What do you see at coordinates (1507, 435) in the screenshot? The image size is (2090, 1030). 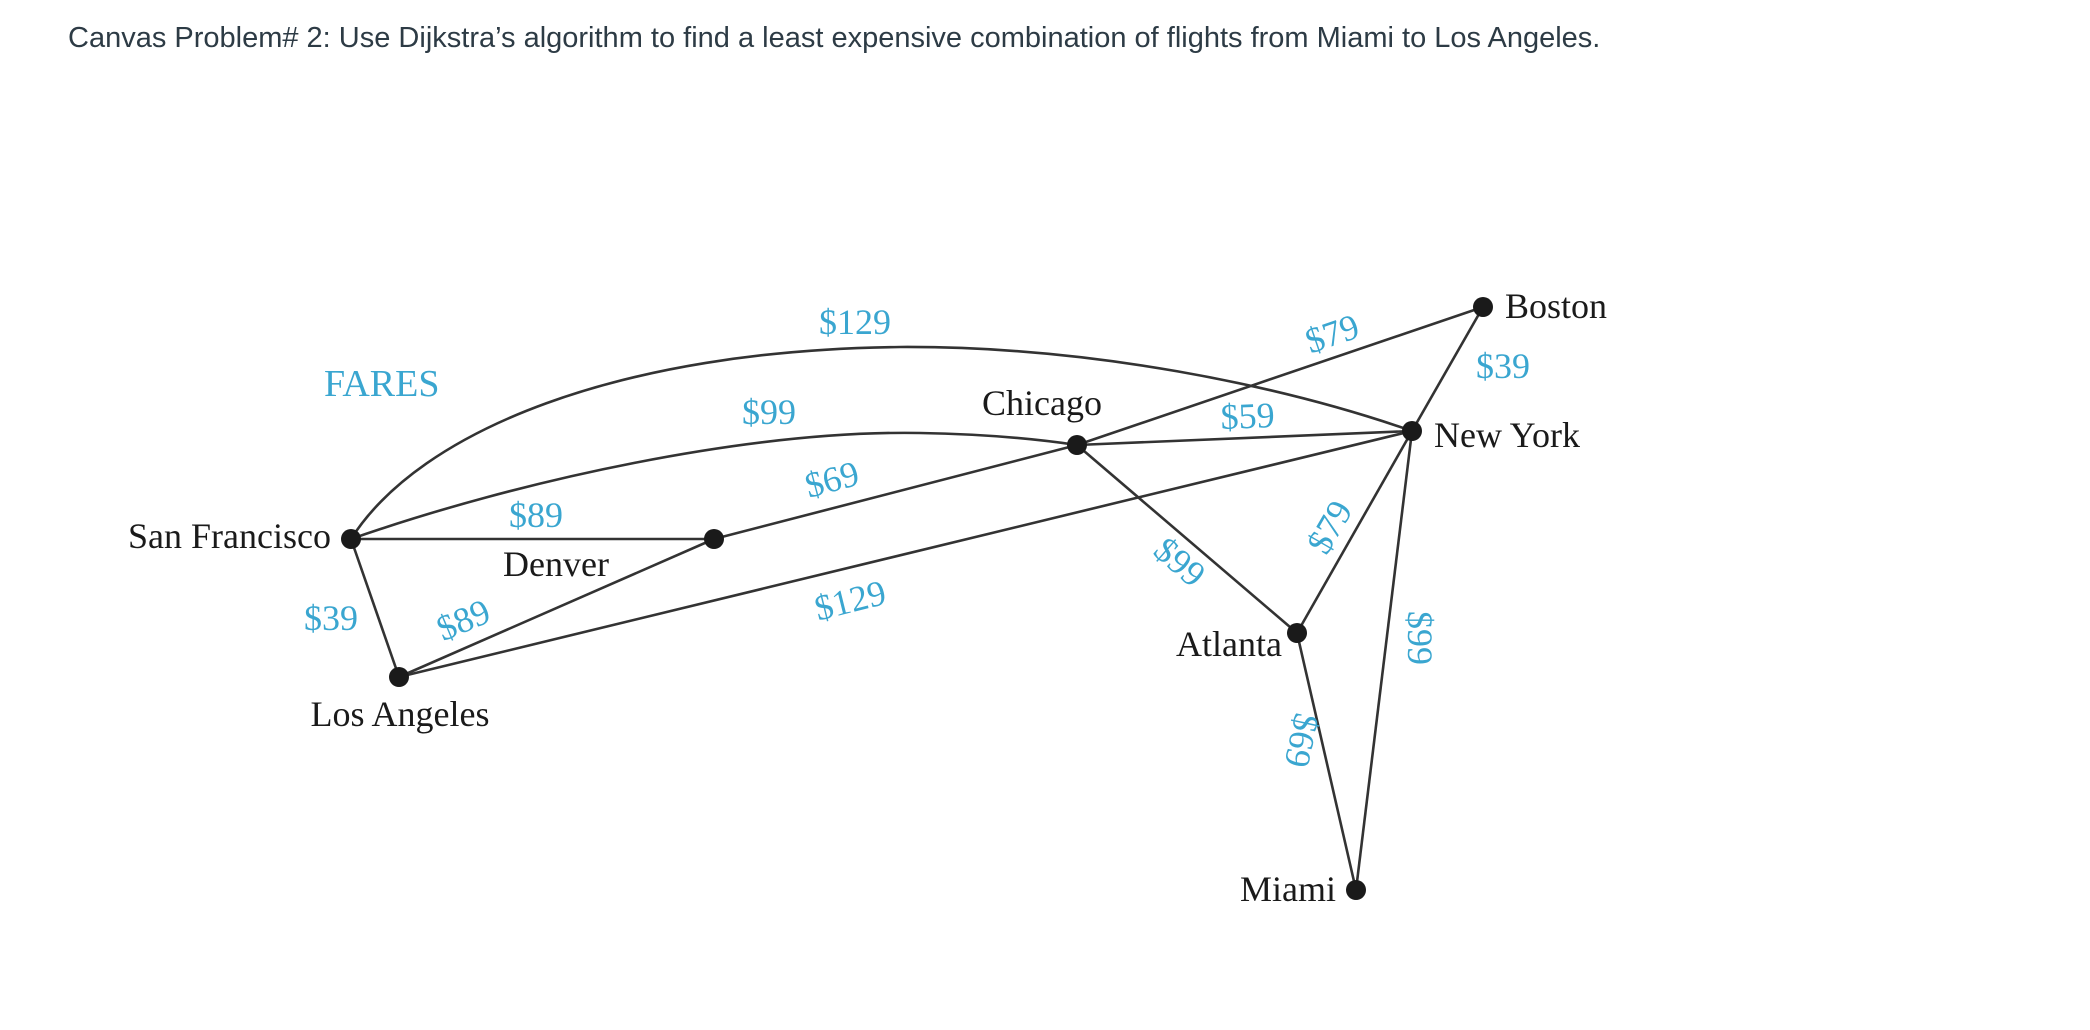 I see `city-label-new-york: New York` at bounding box center [1507, 435].